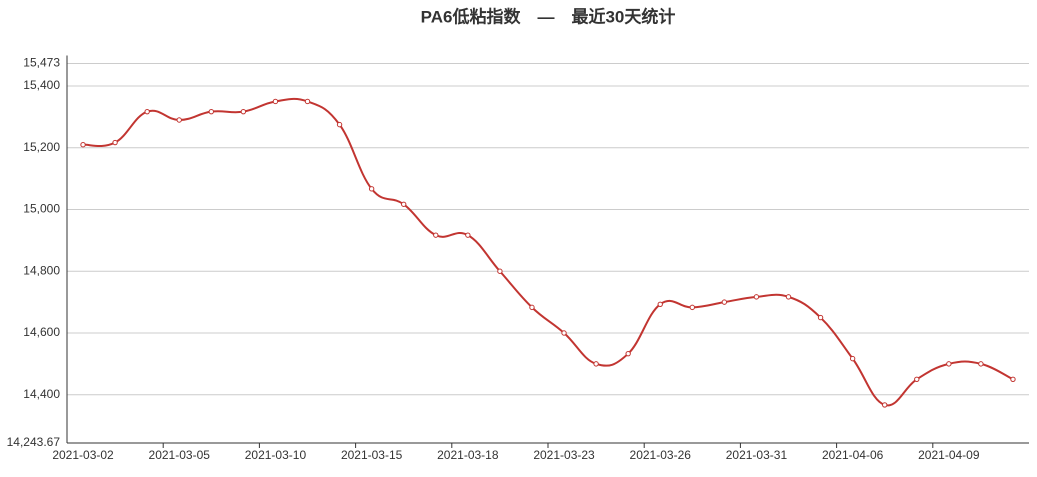 The image size is (1037, 477). Describe the element at coordinates (468, 455) in the screenshot. I see `x-tick-label: 2021-03-18` at that location.